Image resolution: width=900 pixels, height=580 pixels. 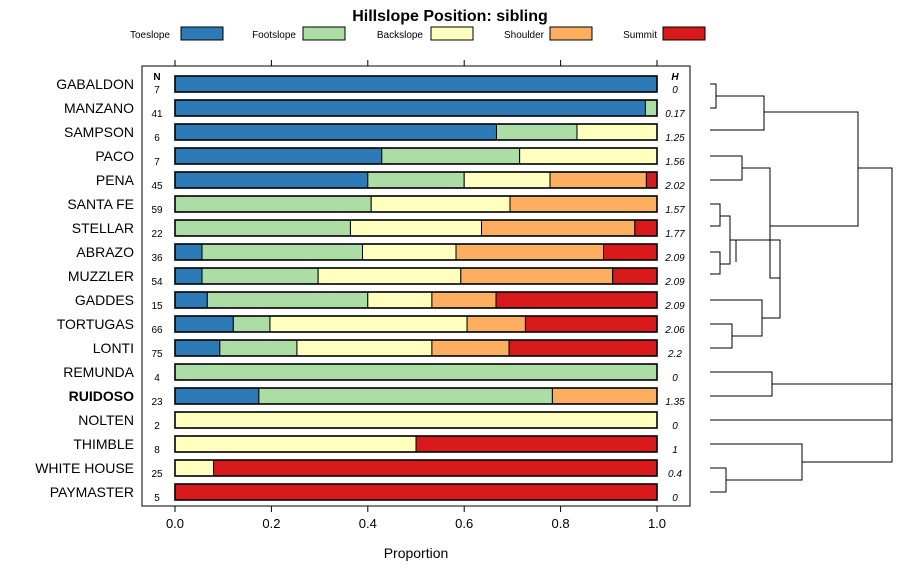 What do you see at coordinates (175, 523) in the screenshot?
I see `x-tick-label: 0.0` at bounding box center [175, 523].